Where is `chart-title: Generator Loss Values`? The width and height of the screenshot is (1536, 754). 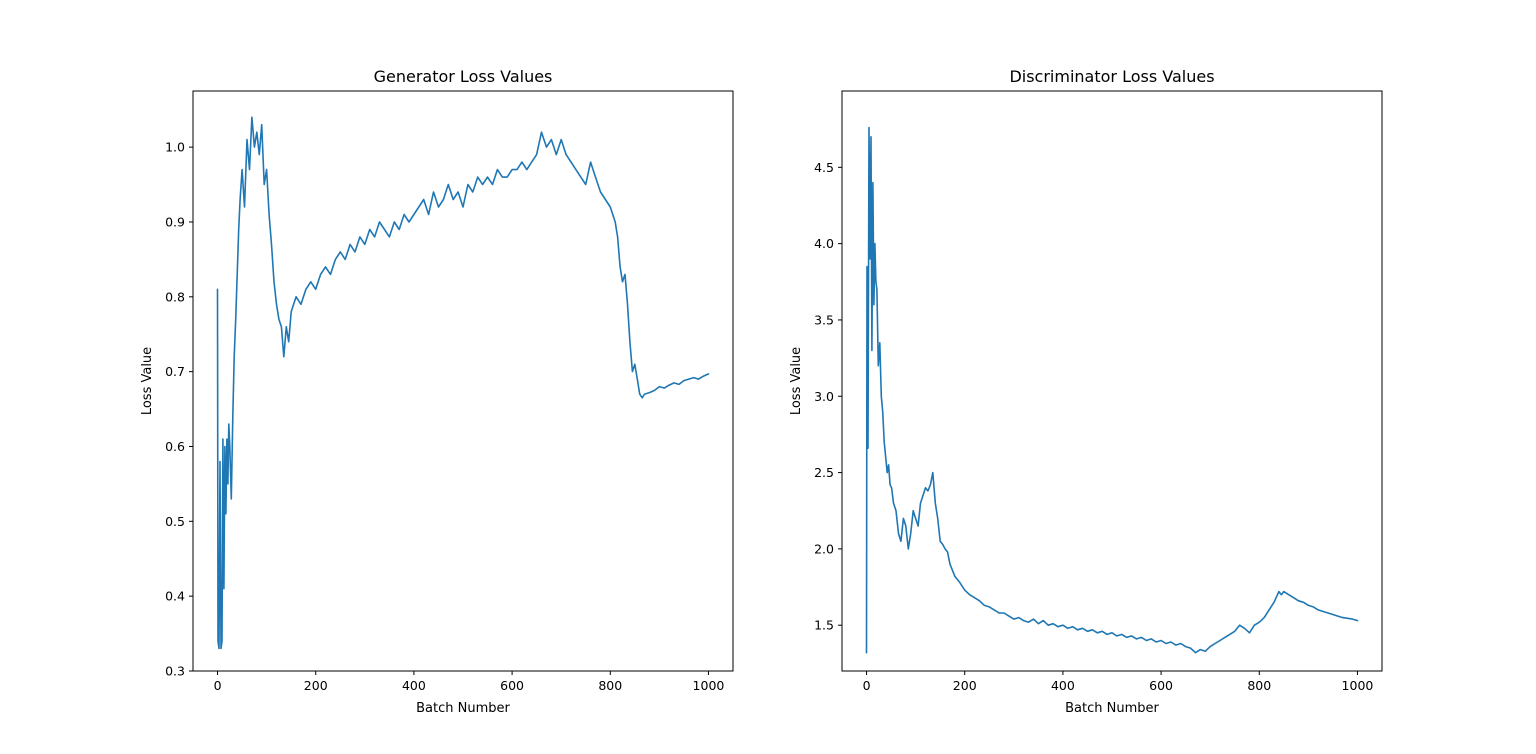 chart-title: Generator Loss Values is located at coordinates (463, 76).